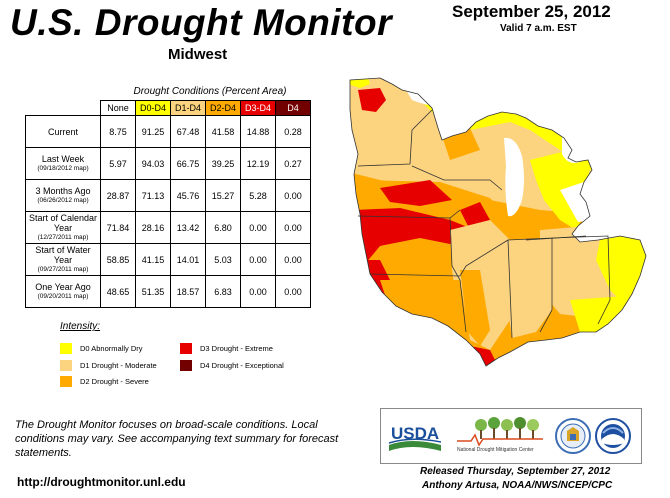  I want to click on row-label: Start of Calendar Year (12/27/2011 map), so click(63, 227).